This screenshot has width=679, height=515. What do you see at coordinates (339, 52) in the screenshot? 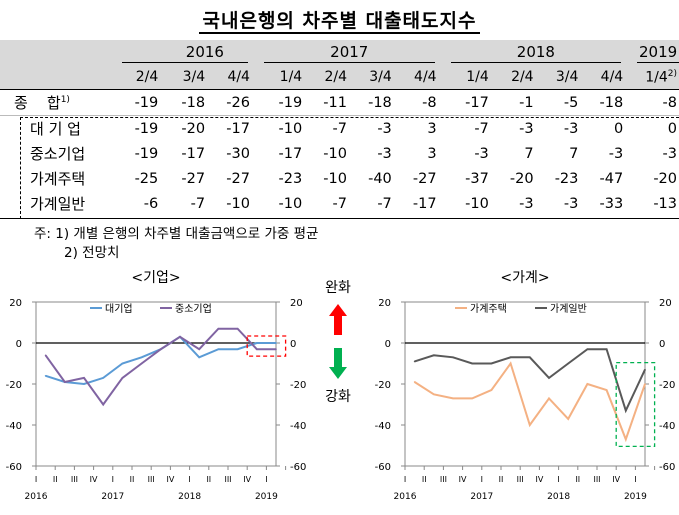
I see `year-header-row: 2016 2017 2018 2019` at bounding box center [339, 52].